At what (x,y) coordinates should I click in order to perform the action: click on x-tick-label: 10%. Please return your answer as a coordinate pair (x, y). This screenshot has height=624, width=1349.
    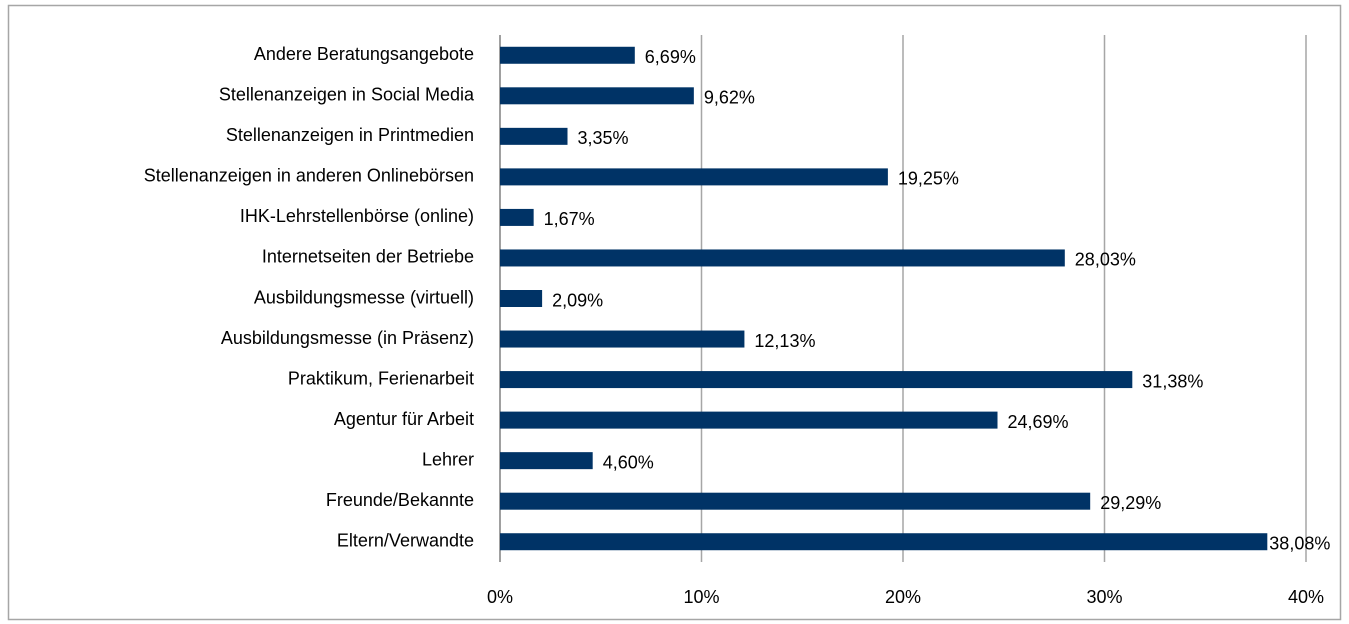
    Looking at the image, I should click on (701, 597).